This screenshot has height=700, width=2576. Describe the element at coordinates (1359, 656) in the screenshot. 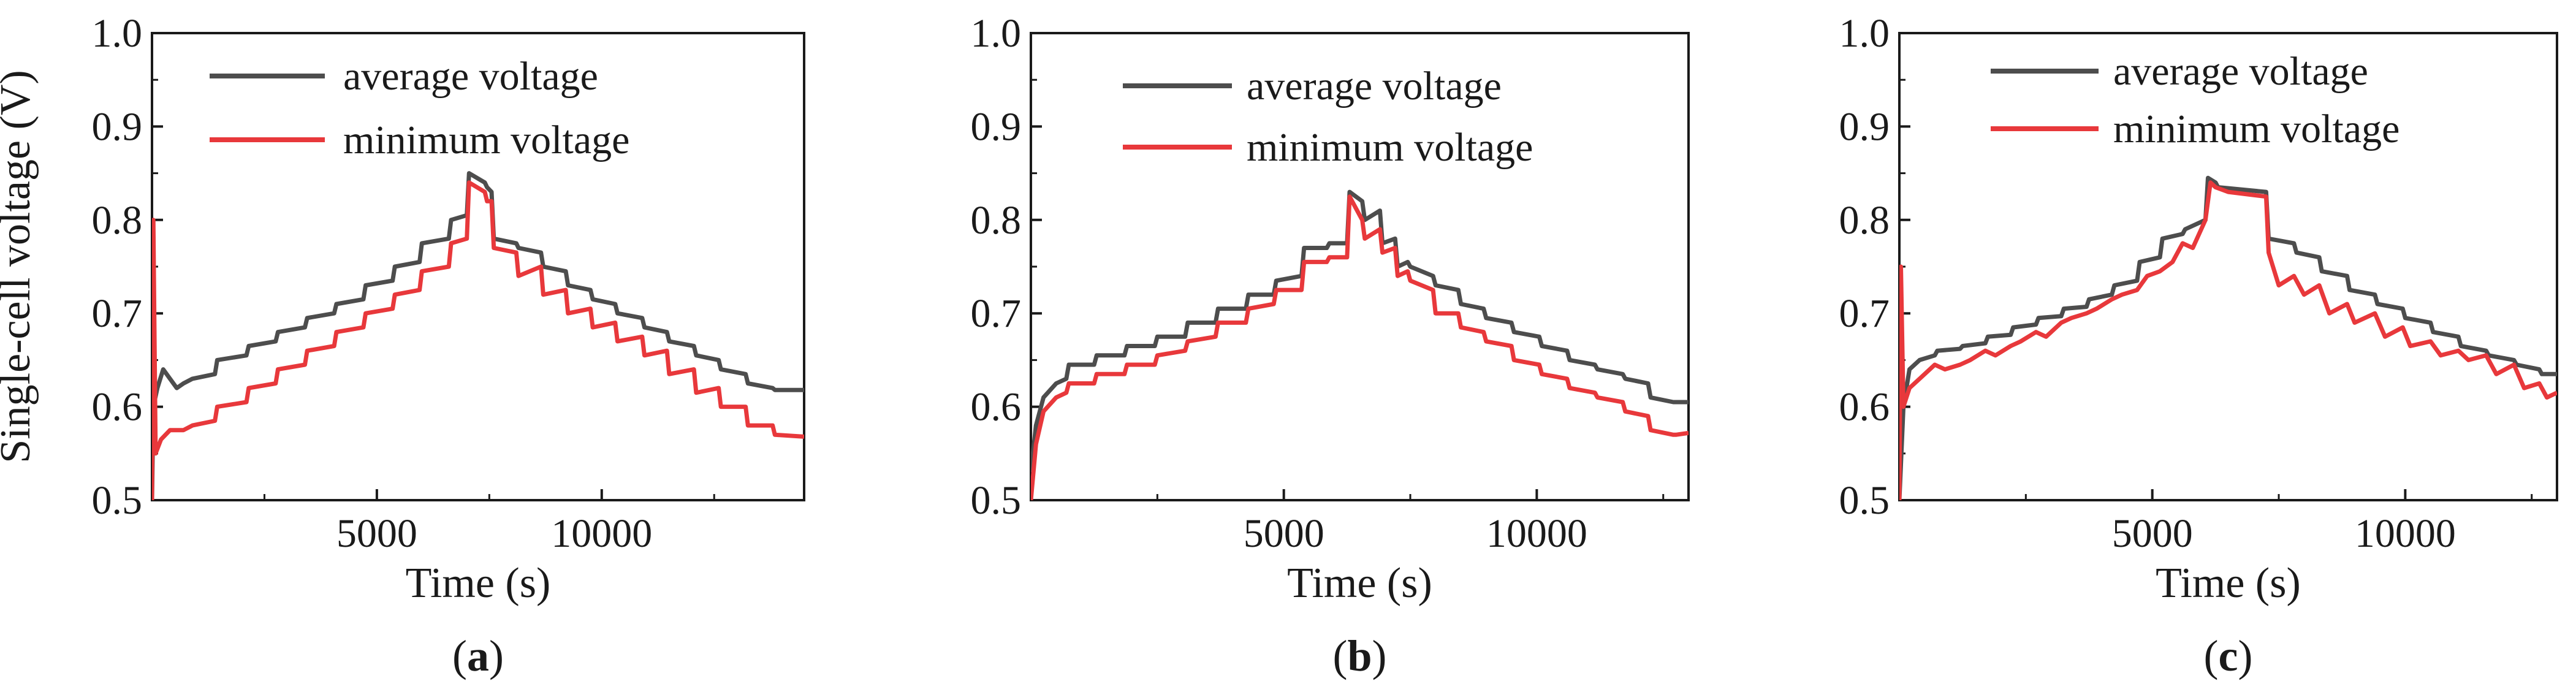

I see `panel-label: (b)` at that location.